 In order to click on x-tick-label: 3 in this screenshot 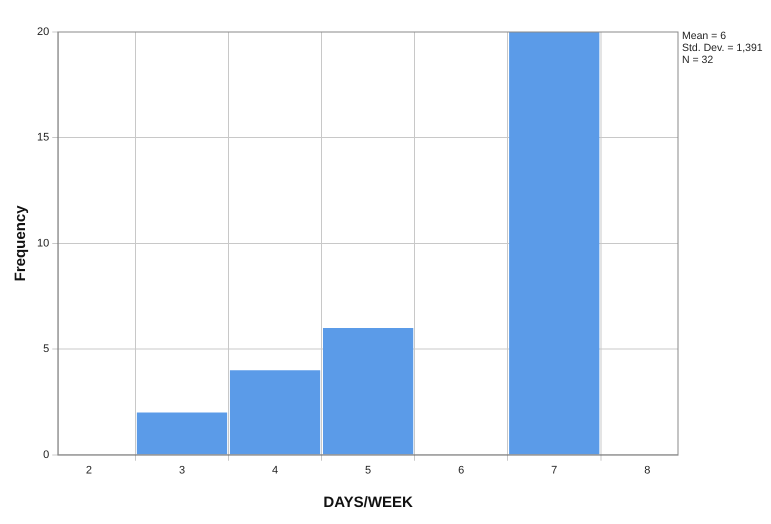, I will do `click(182, 470)`.